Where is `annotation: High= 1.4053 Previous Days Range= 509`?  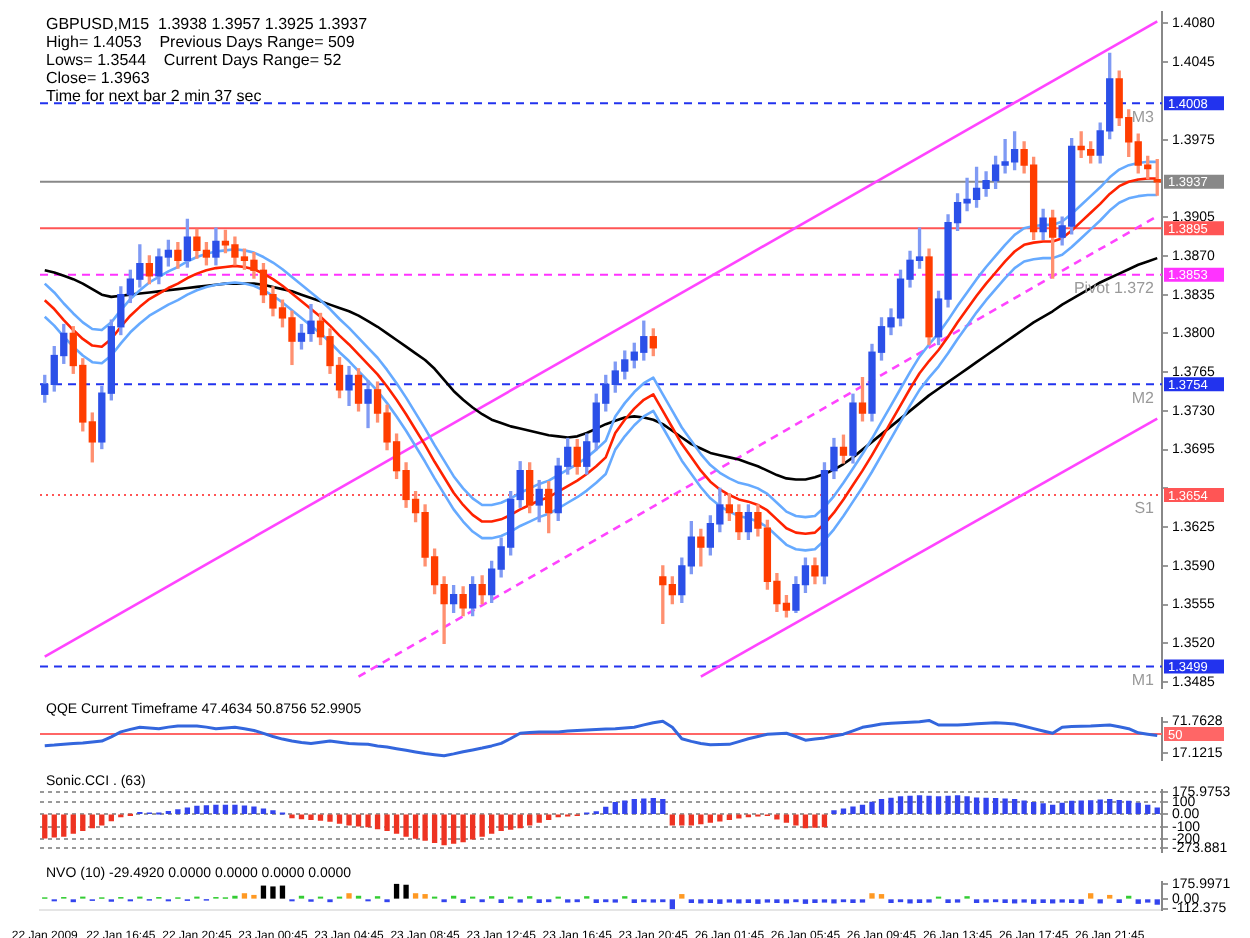
annotation: High= 1.4053 Previous Days Range= 509 is located at coordinates (201, 41).